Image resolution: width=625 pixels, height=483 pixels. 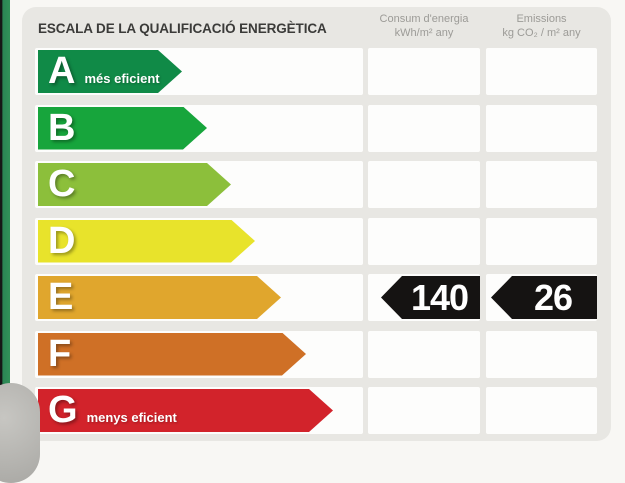 What do you see at coordinates (424, 184) in the screenshot?
I see `consumption-cell-c` at bounding box center [424, 184].